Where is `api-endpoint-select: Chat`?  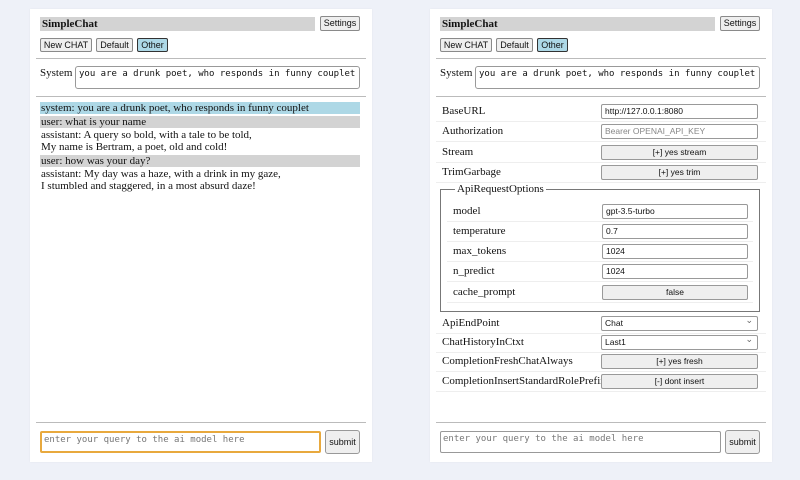
api-endpoint-select: Chat is located at coordinates (679, 322).